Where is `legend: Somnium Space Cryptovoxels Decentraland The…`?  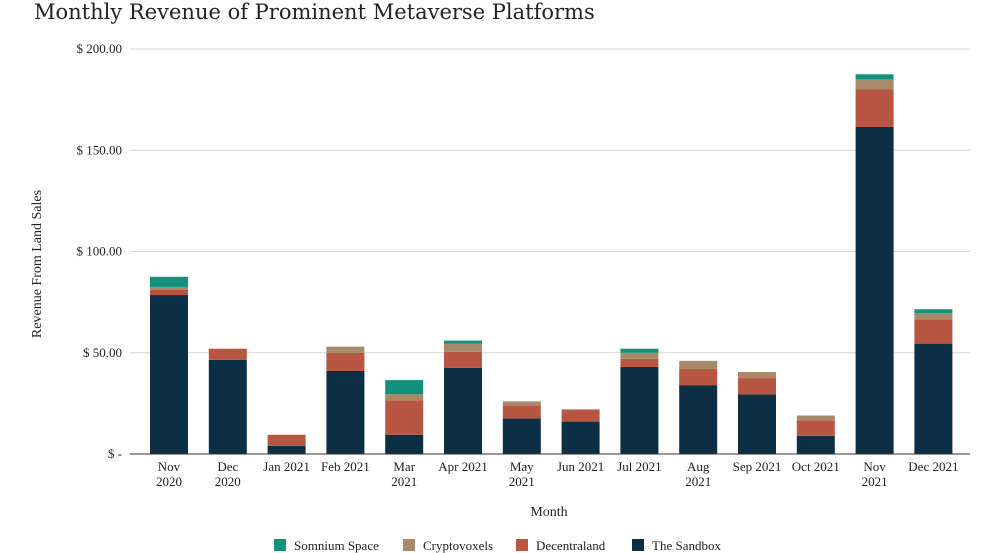
legend: Somnium Space Cryptovoxels Decentraland The… is located at coordinates (497, 545).